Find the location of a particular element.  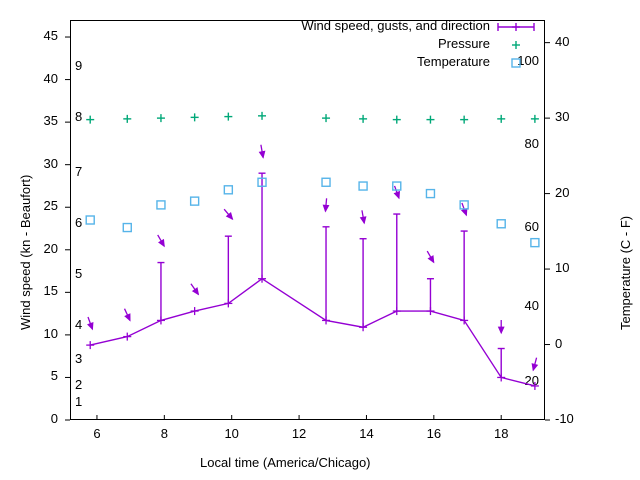

y-tick-0: 0 is located at coordinates (54, 418).